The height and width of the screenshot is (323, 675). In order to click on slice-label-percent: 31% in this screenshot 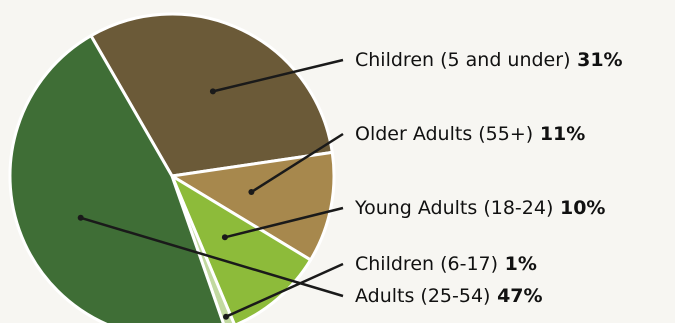, I will do `click(596, 60)`.